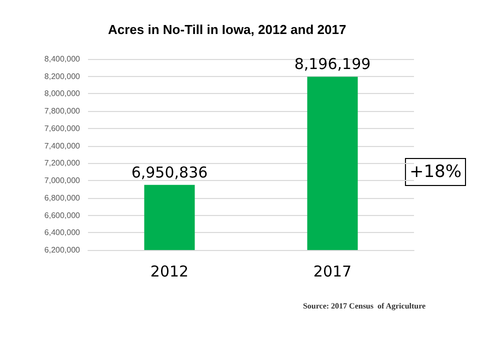  I want to click on y-tick-label: 6,600,000, so click(62, 215).